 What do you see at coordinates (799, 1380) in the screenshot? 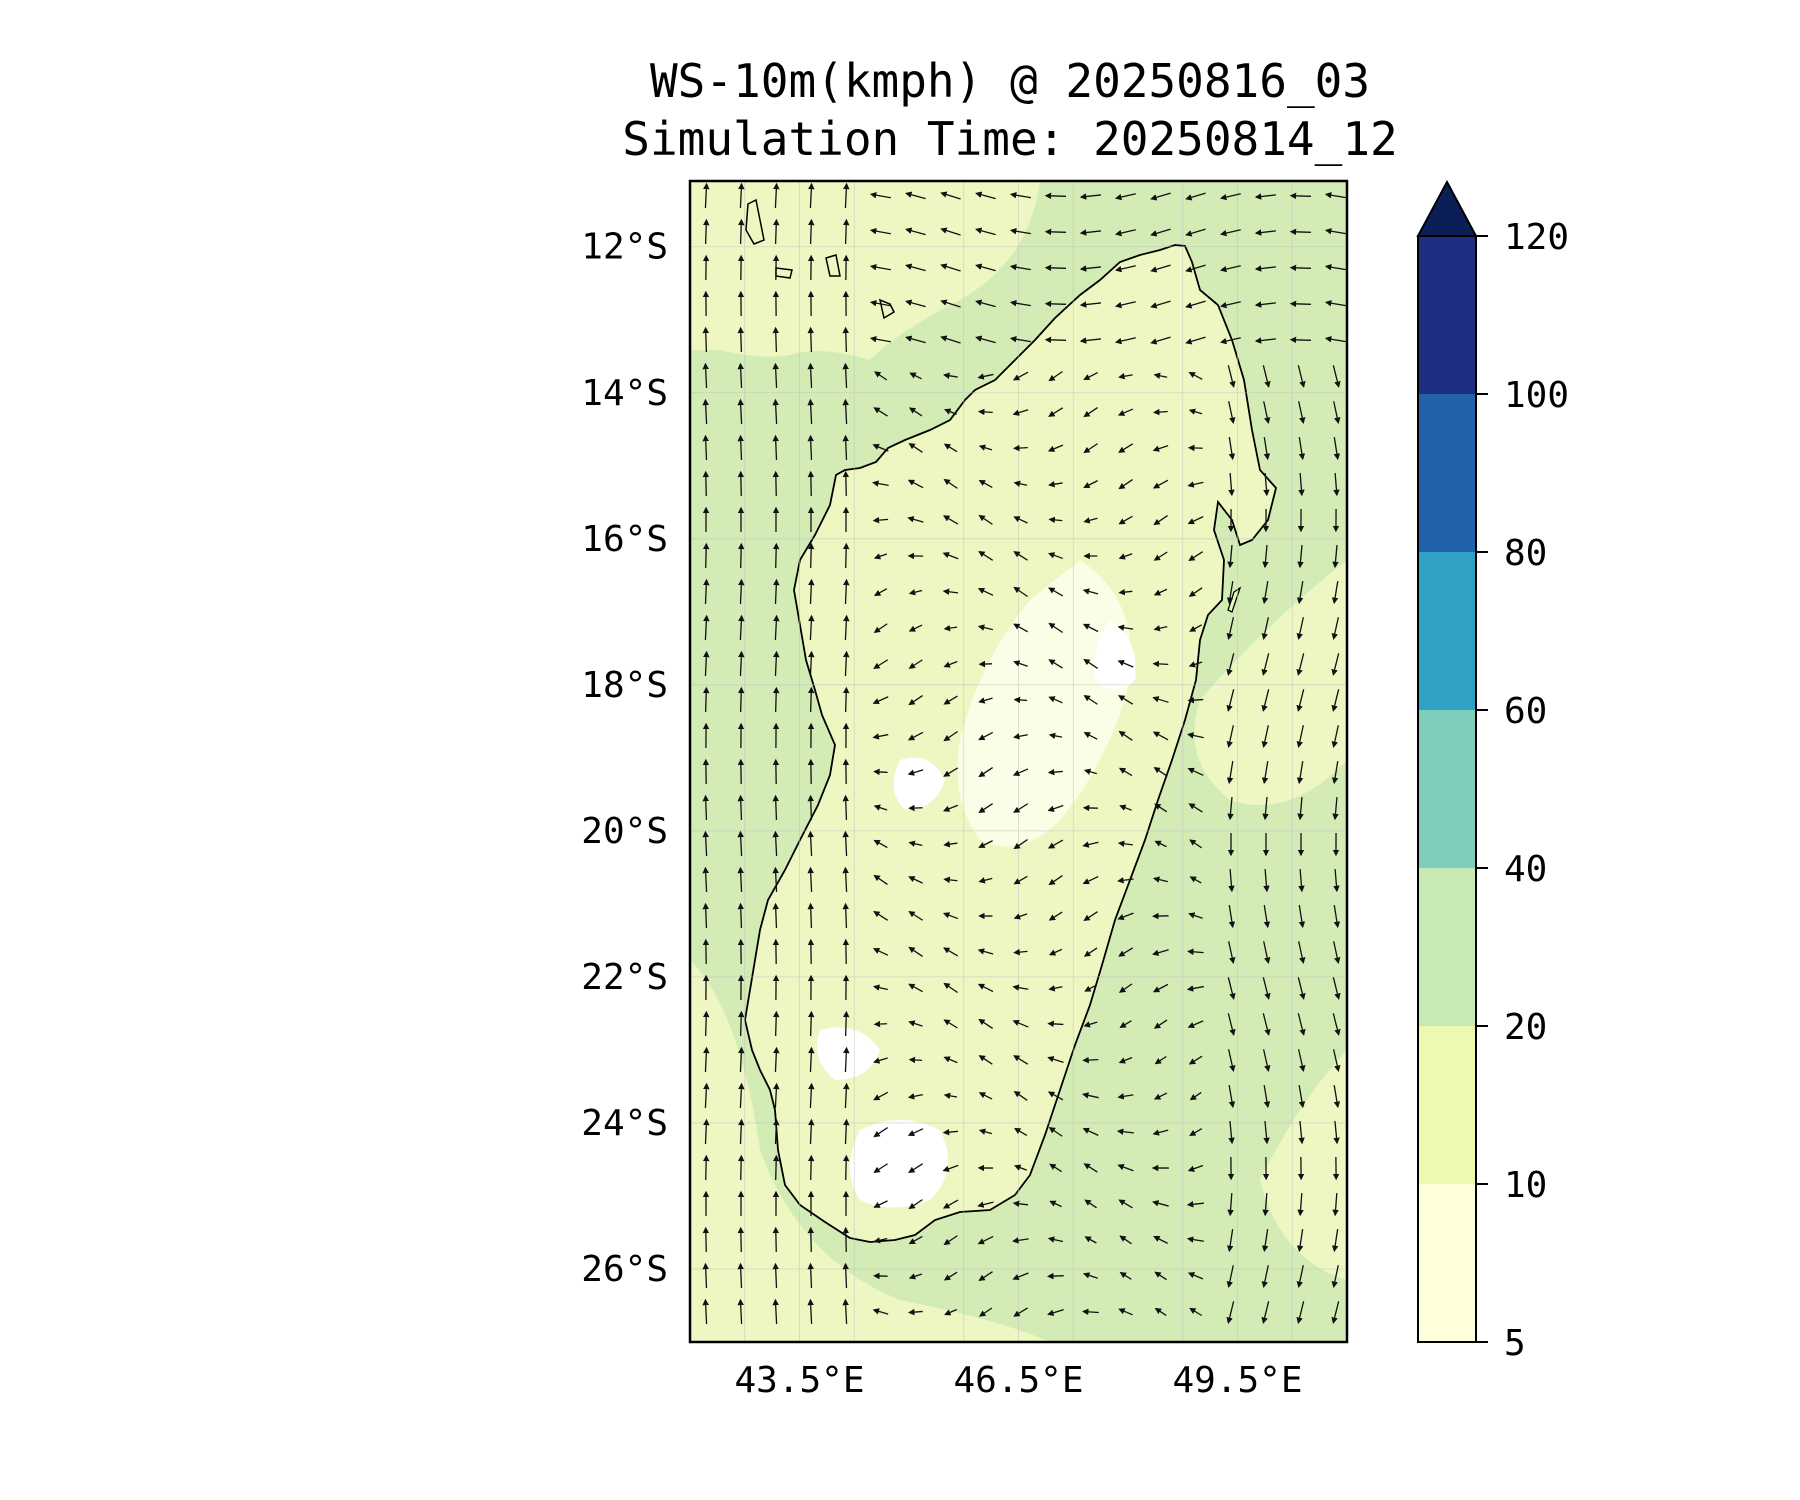
I see `lon-tick-label: 43.5°E` at bounding box center [799, 1380].